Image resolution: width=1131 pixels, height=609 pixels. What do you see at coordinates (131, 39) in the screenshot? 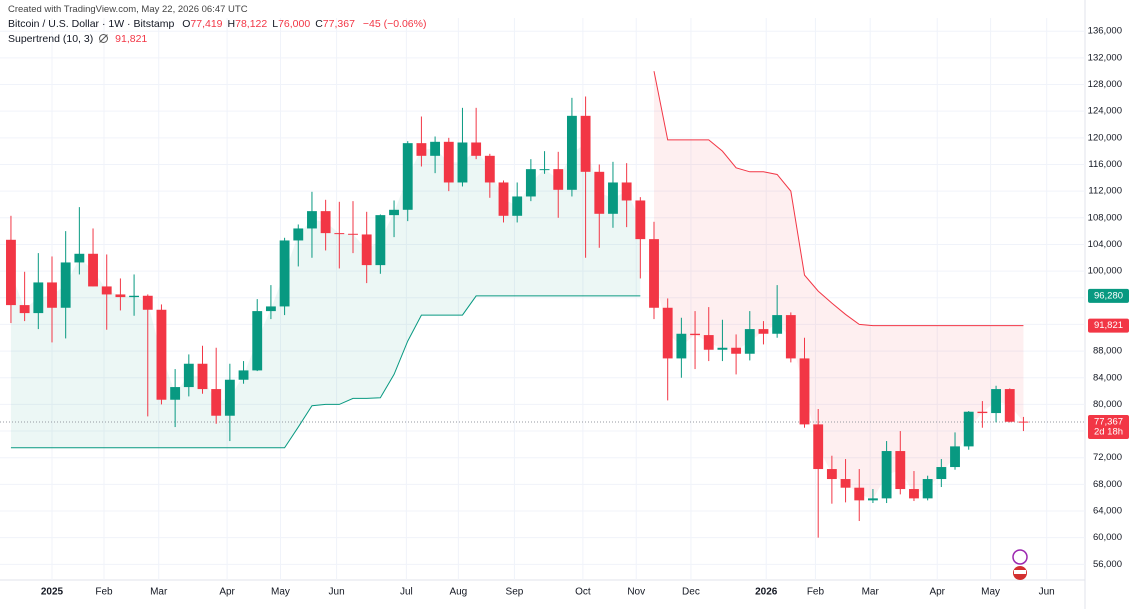
I see `indicator-value: 91,821` at bounding box center [131, 39].